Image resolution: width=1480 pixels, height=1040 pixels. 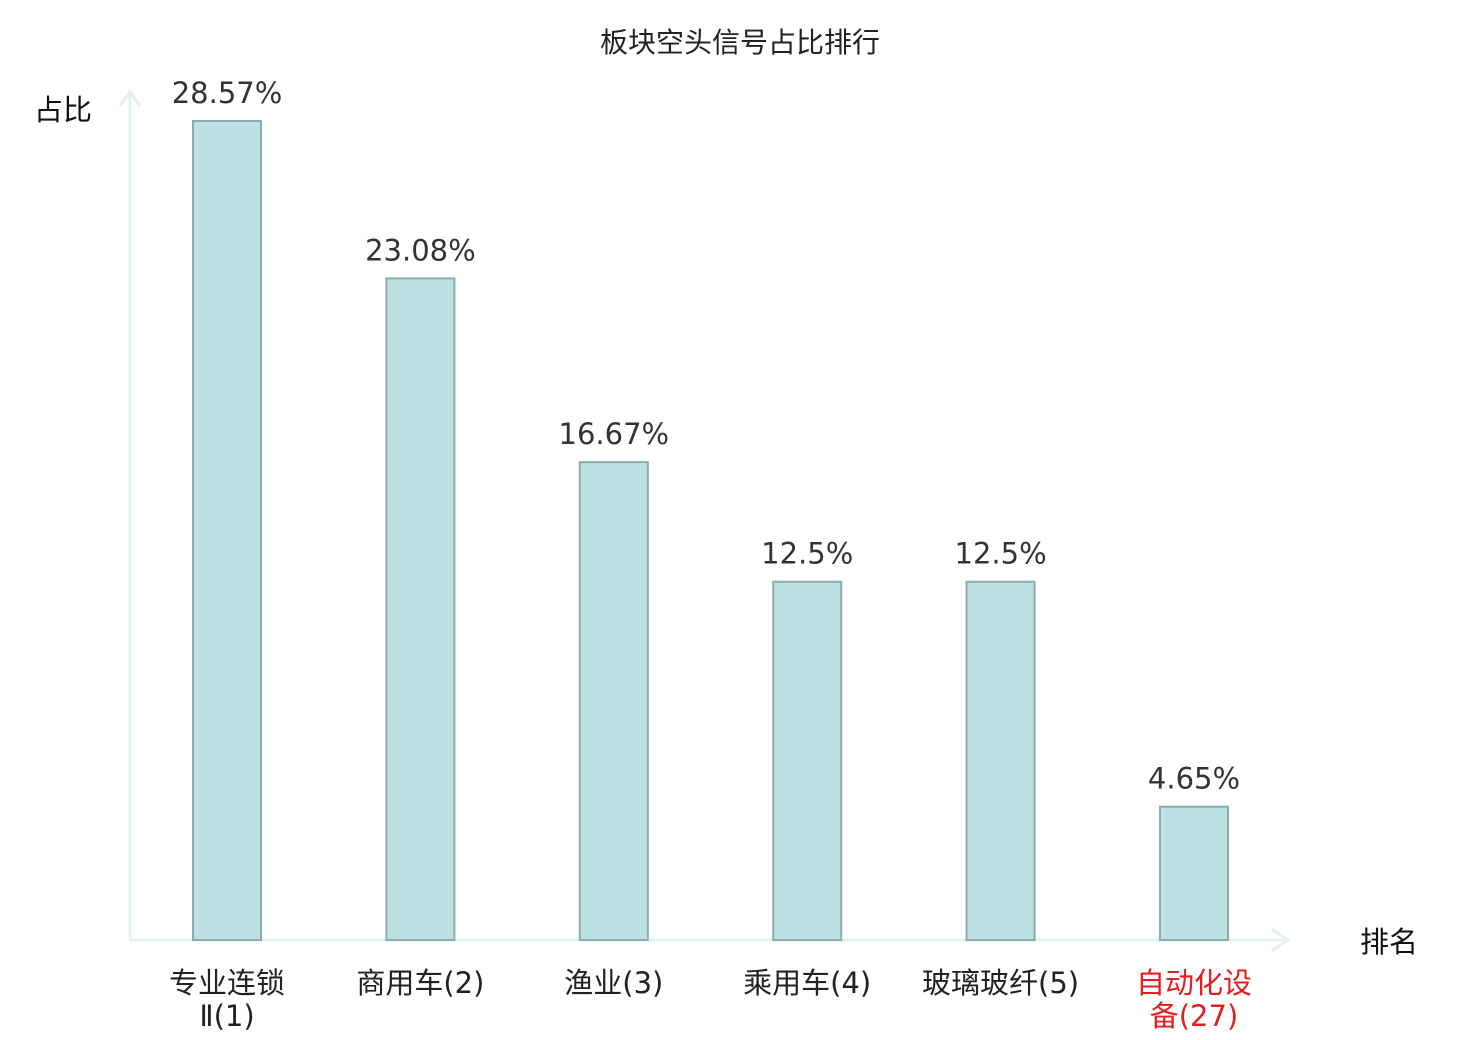 I want to click on x-axis-title: 排名, so click(x=1389, y=942).